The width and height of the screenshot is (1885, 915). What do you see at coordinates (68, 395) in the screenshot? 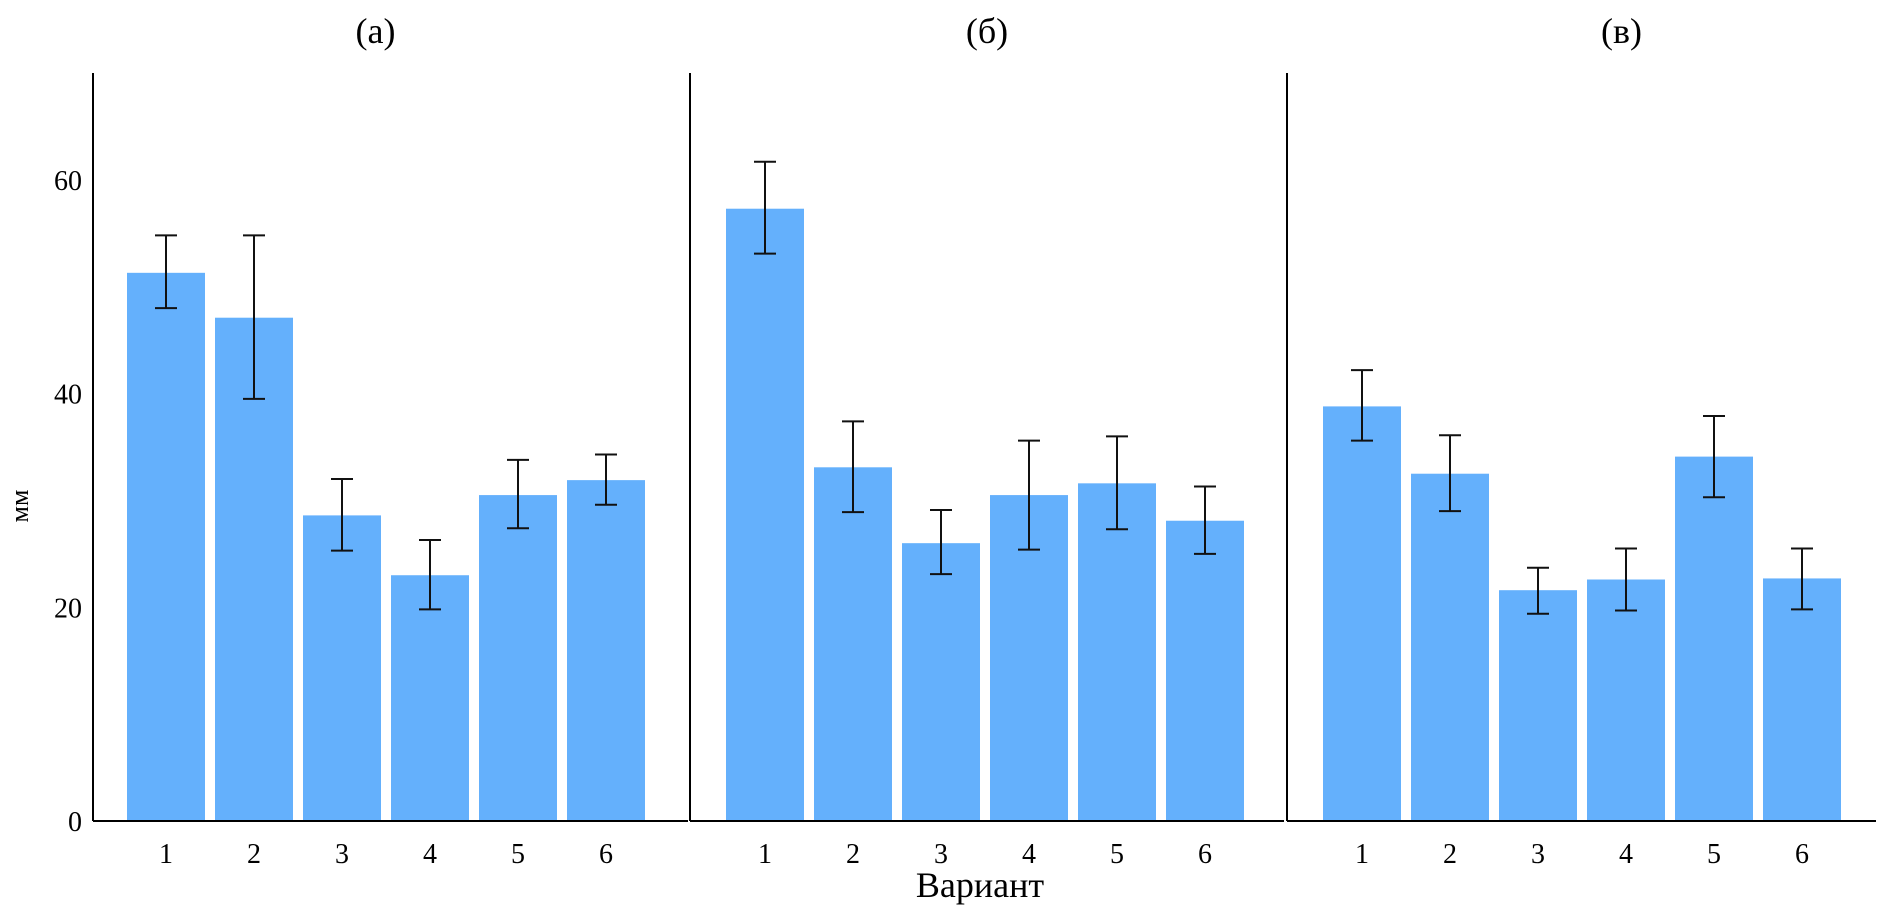
I see `y-tick-label: 40` at bounding box center [68, 395].